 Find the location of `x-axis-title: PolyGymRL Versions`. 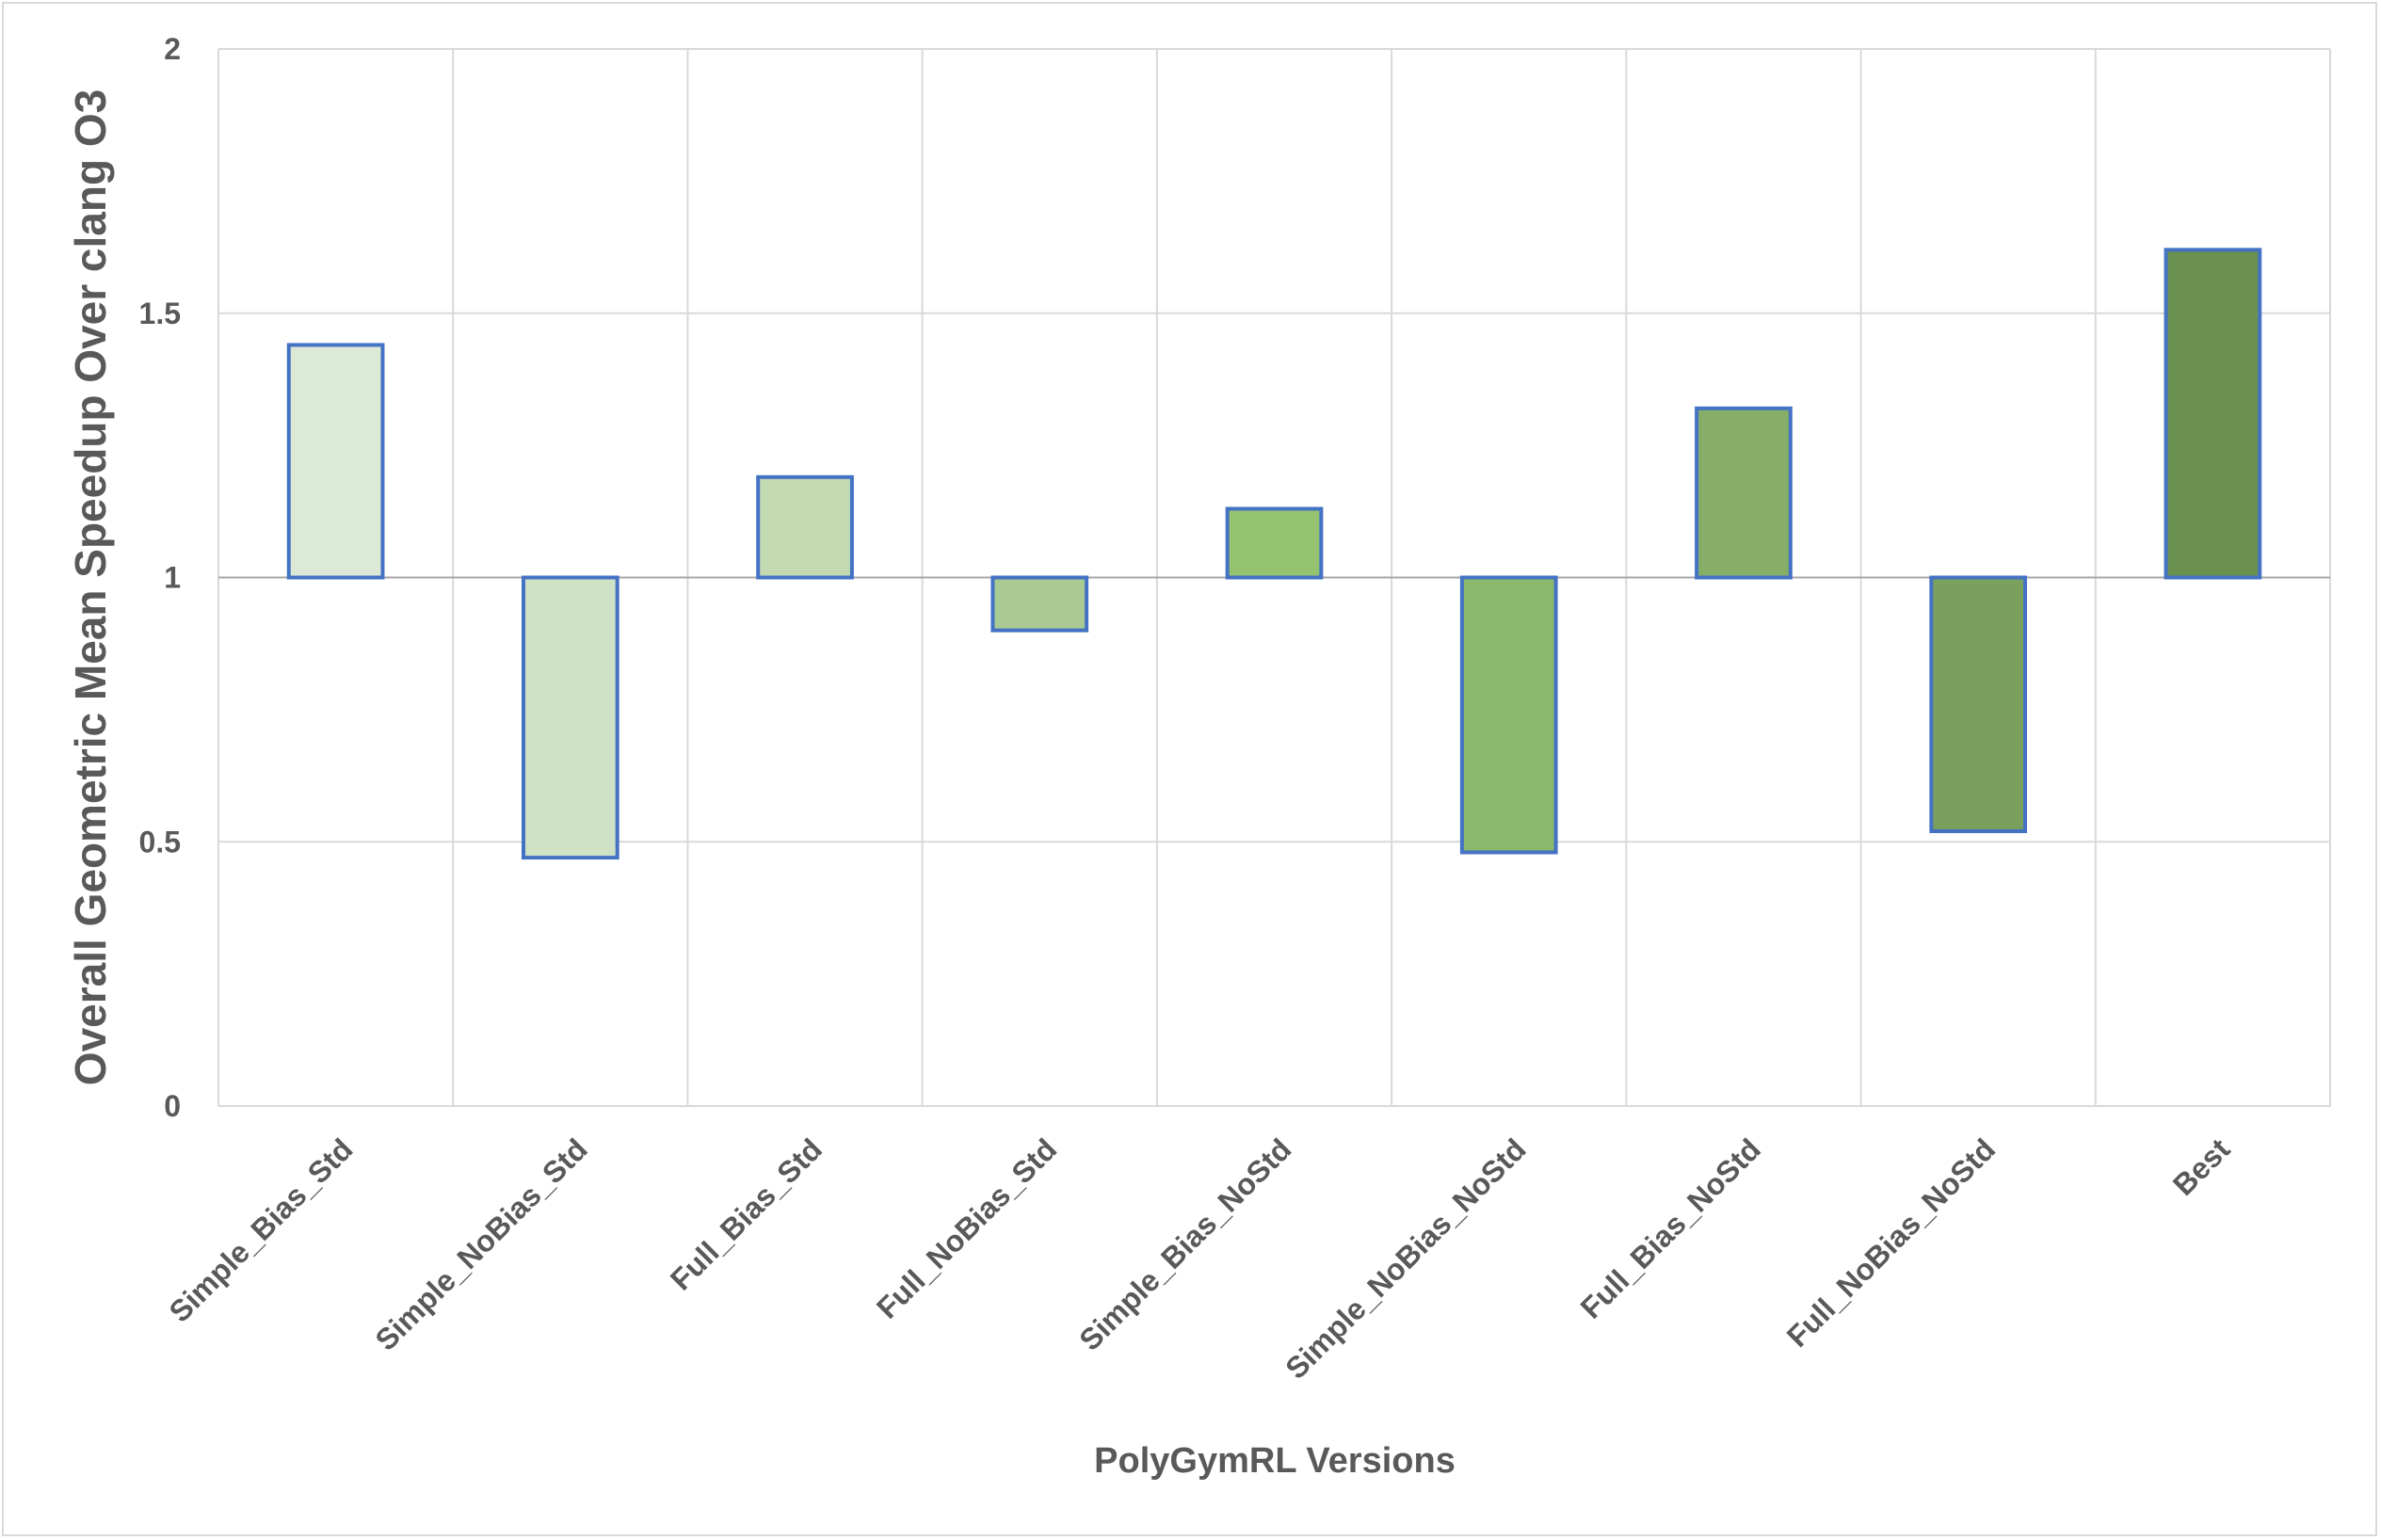

x-axis-title: PolyGymRL Versions is located at coordinates (1275, 1461).